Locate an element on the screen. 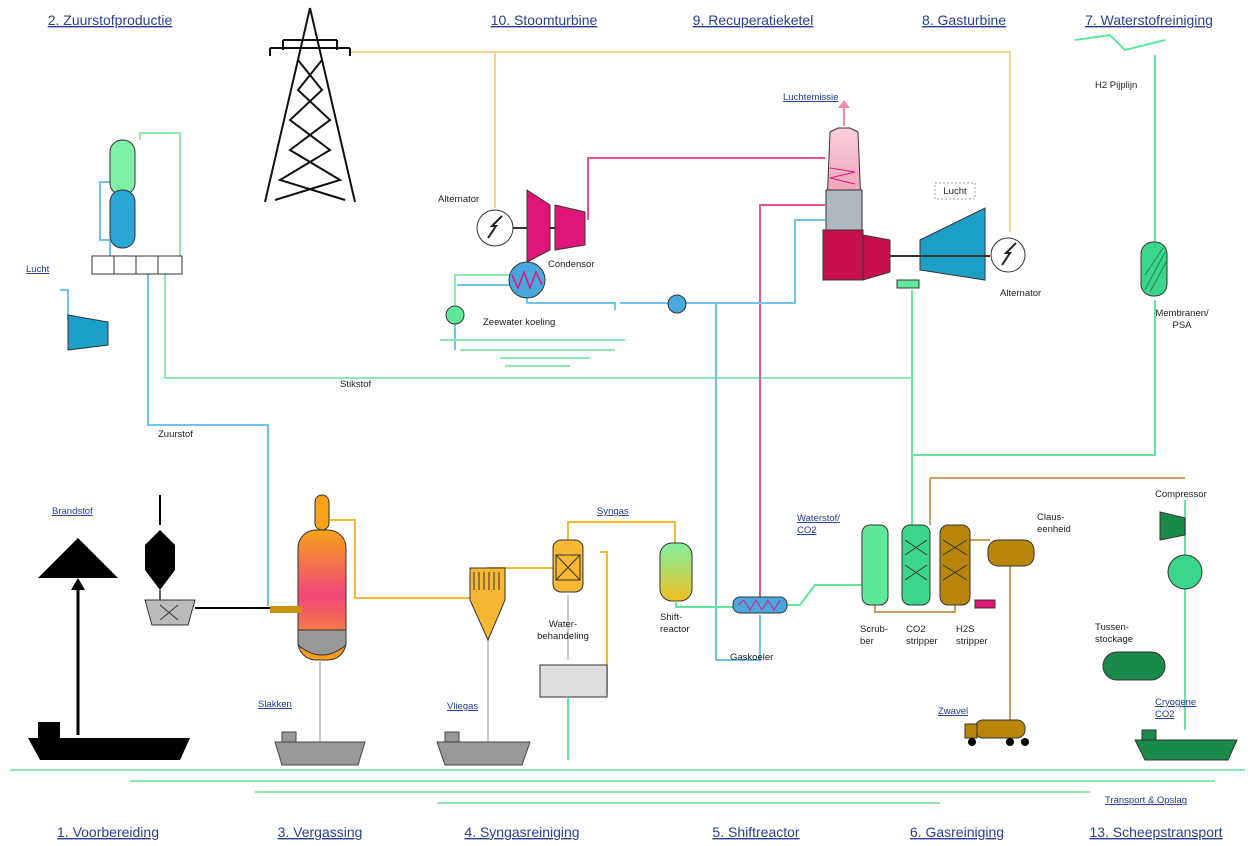 The width and height of the screenshot is (1252, 846). label-line: Tussen- is located at coordinates (1112, 627).